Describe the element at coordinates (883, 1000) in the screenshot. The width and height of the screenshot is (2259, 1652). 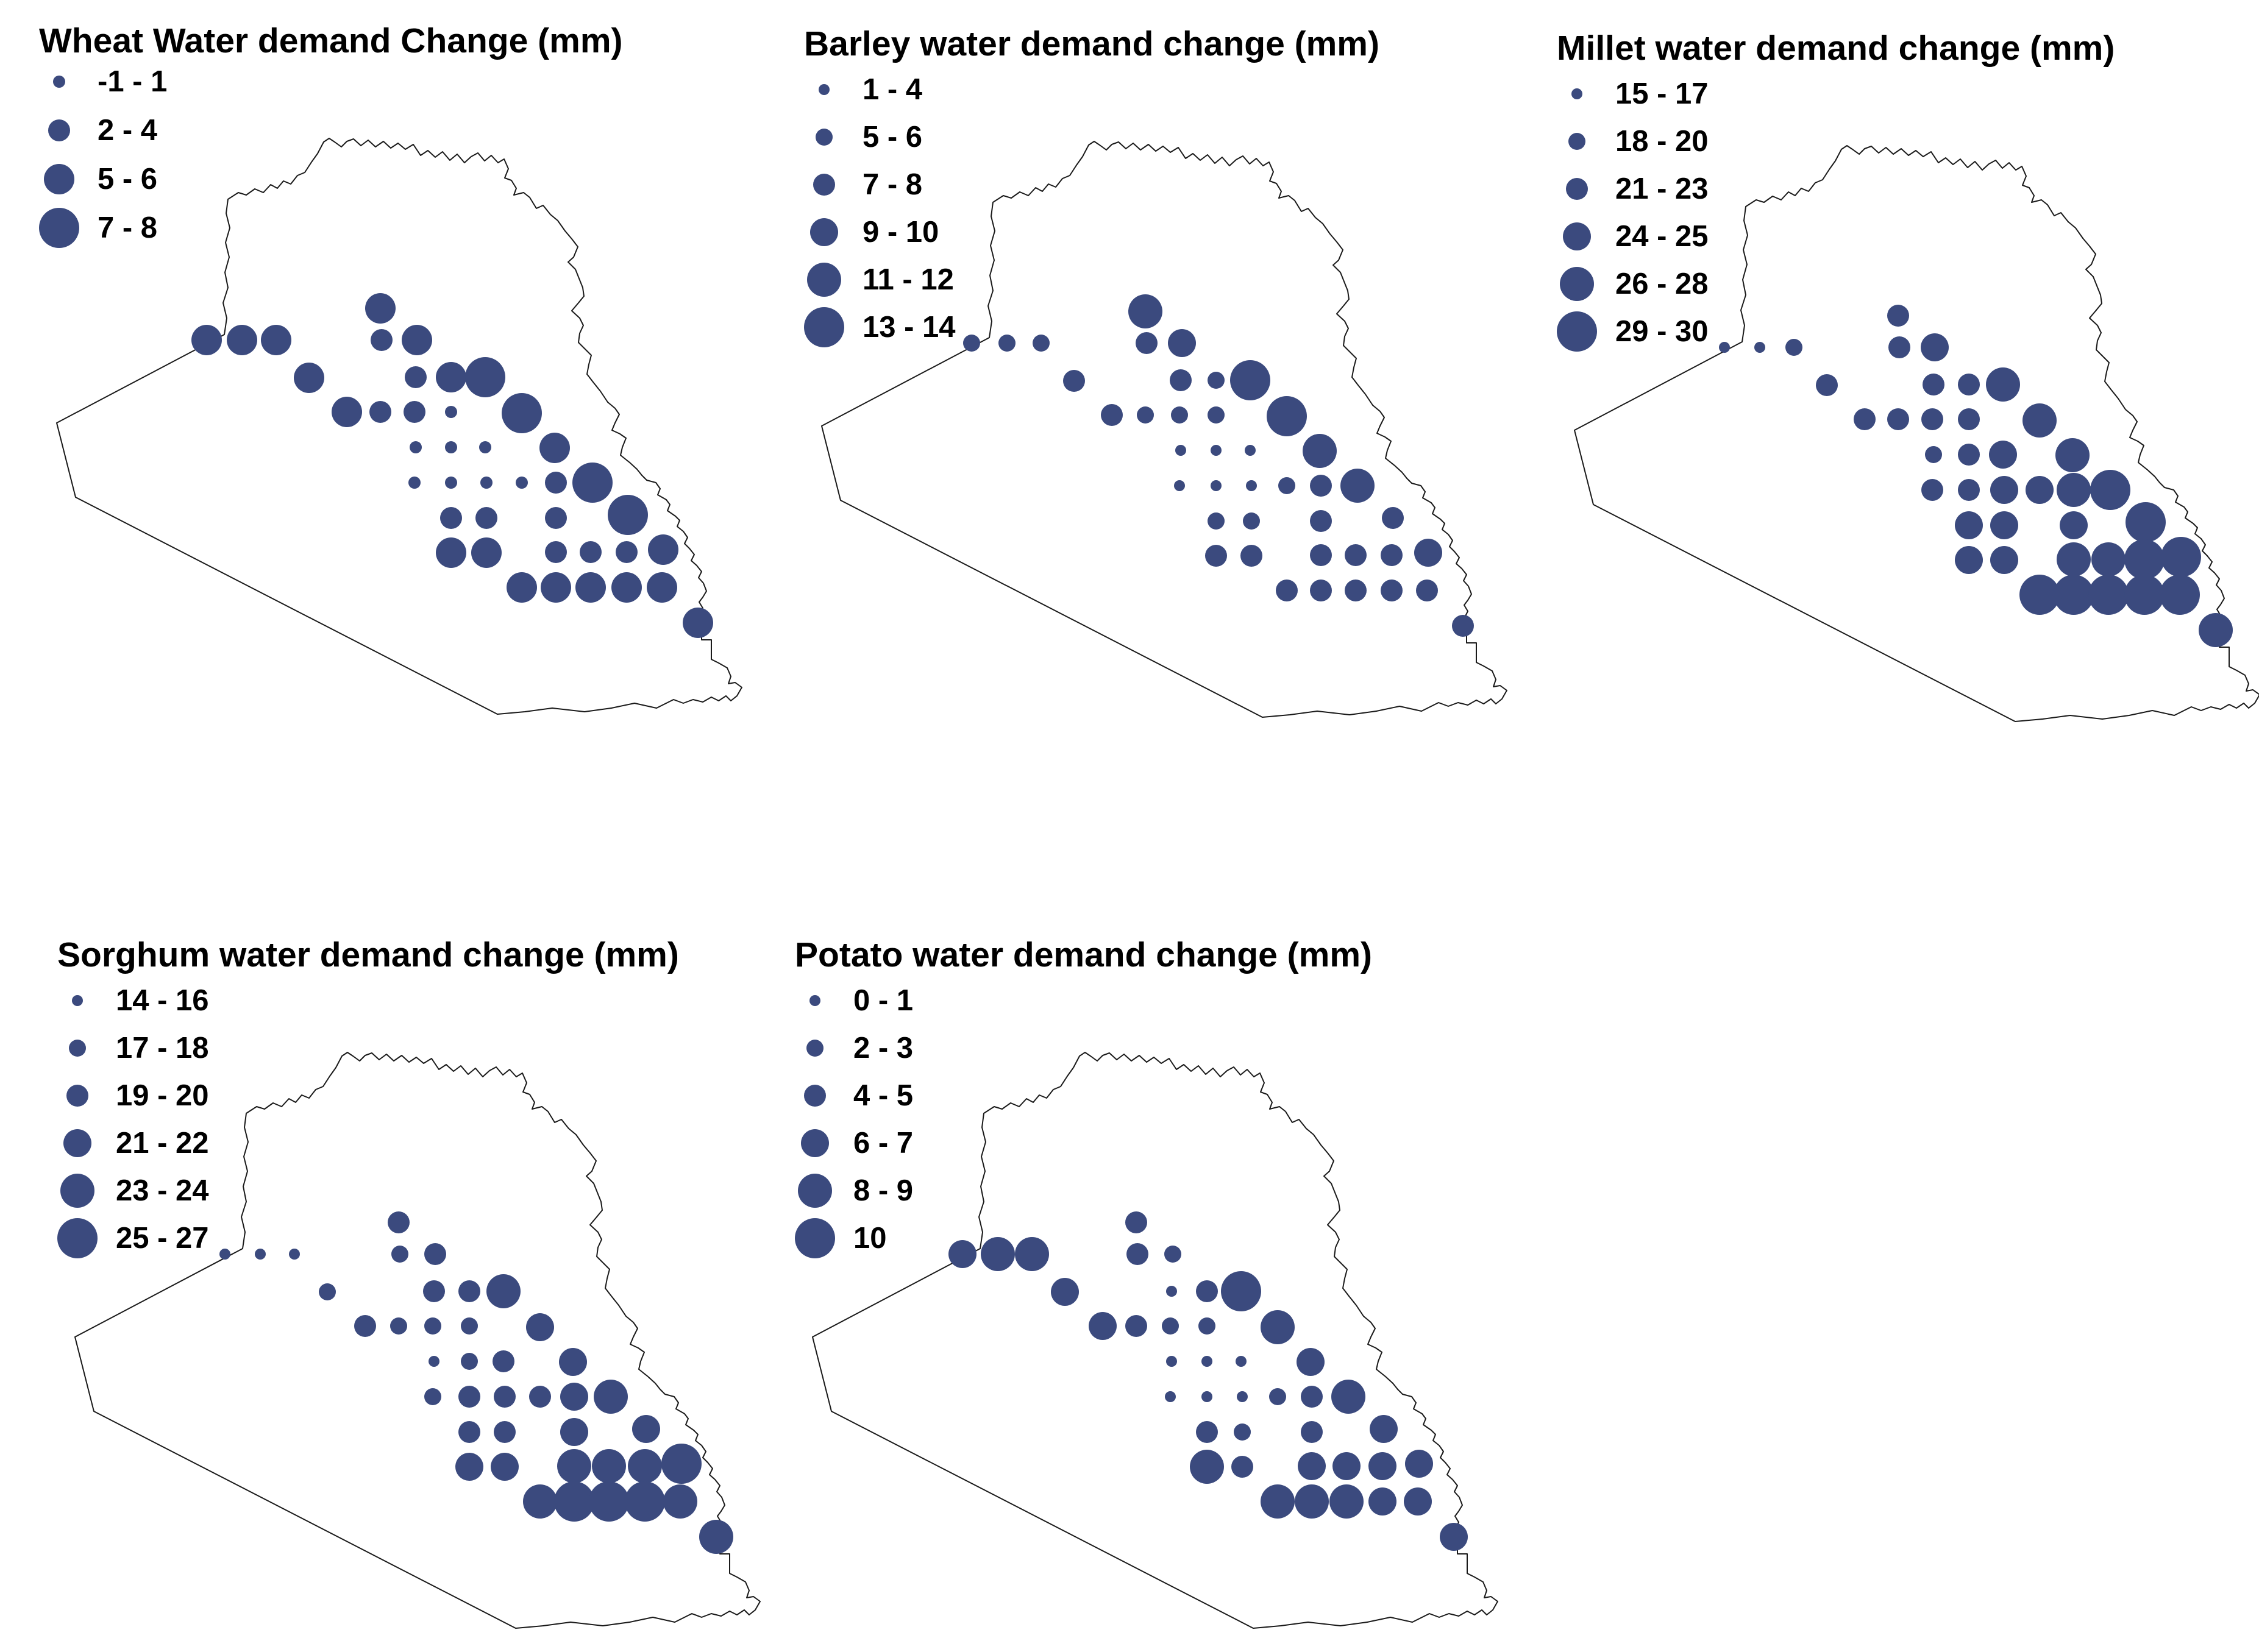
I see `legend-label-potato-1: 0 - 1` at that location.